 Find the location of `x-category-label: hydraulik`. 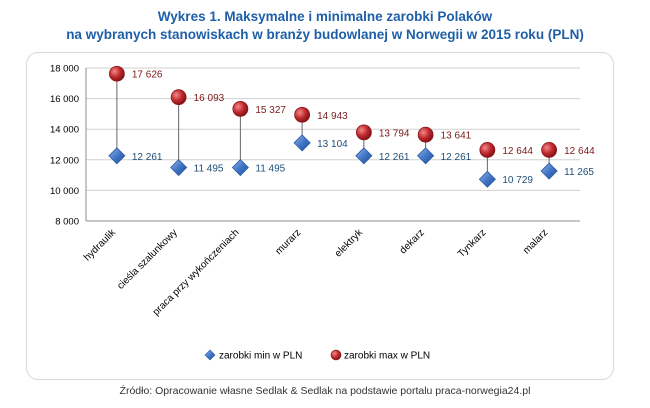

x-category-label: hydraulik is located at coordinates (100, 245).